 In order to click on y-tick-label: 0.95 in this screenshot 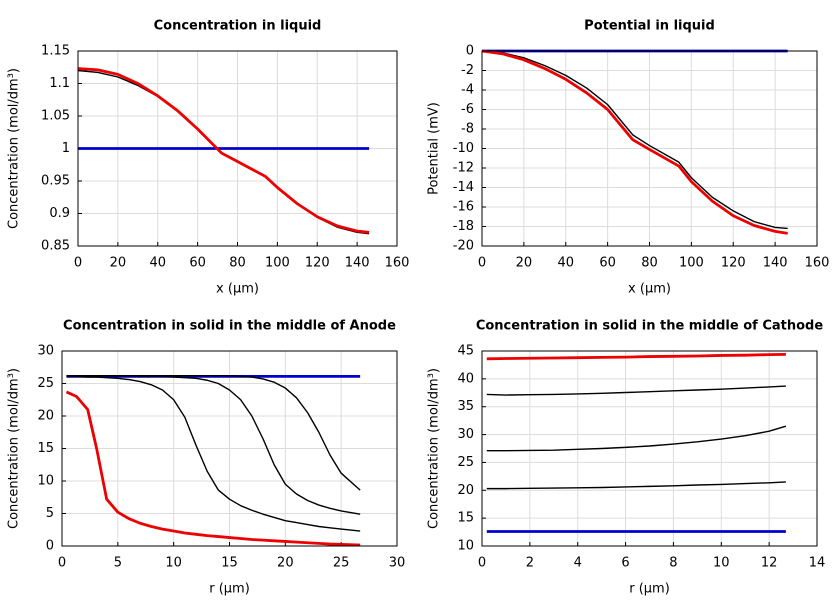, I will do `click(55, 181)`.